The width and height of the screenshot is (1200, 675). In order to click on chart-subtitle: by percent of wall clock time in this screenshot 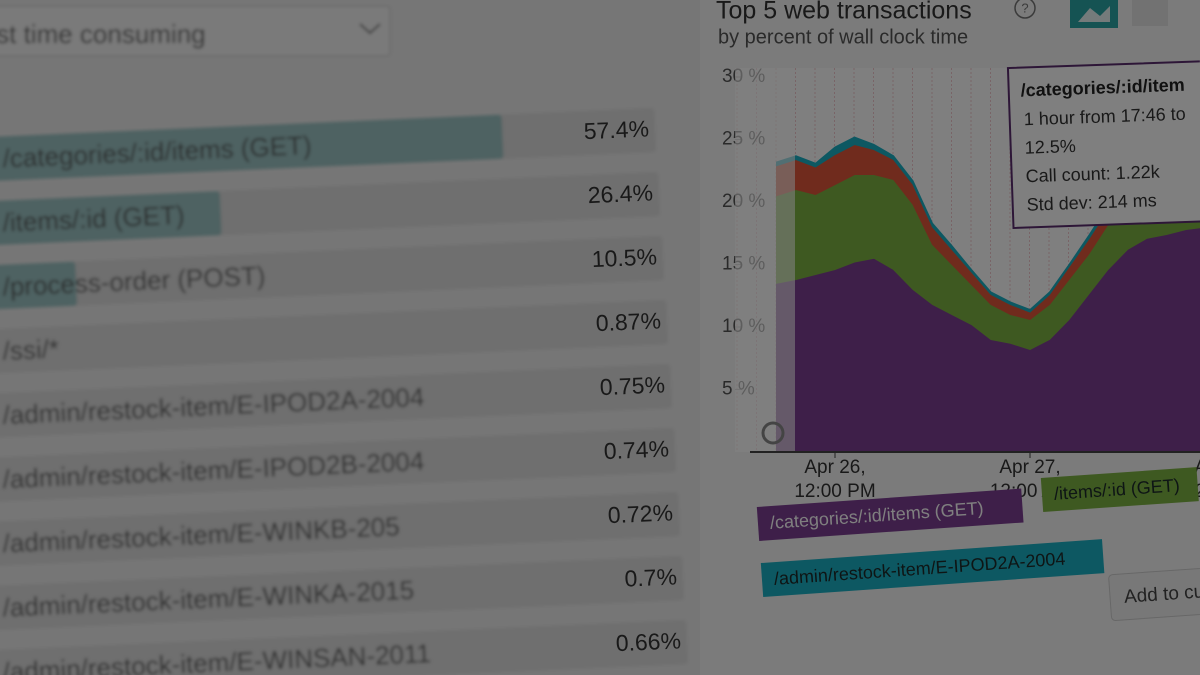, I will do `click(843, 37)`.